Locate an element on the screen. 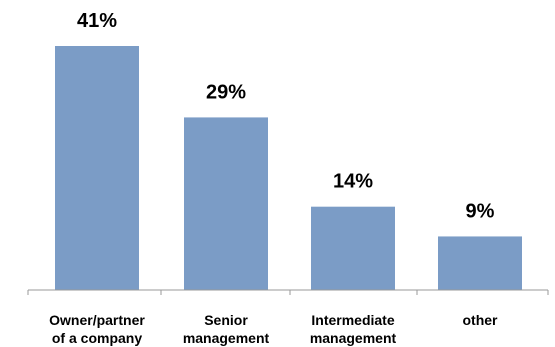 Image resolution: width=555 pixels, height=347 pixels. category-label-1: Senior management is located at coordinates (226, 329).